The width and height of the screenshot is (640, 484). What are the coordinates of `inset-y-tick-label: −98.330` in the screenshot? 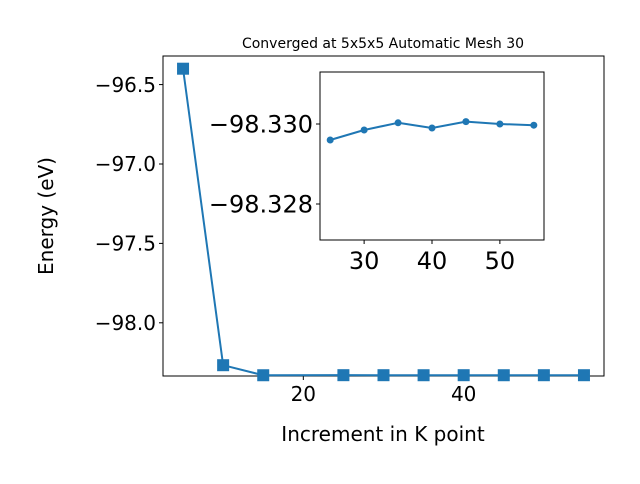 It's located at (261, 125).